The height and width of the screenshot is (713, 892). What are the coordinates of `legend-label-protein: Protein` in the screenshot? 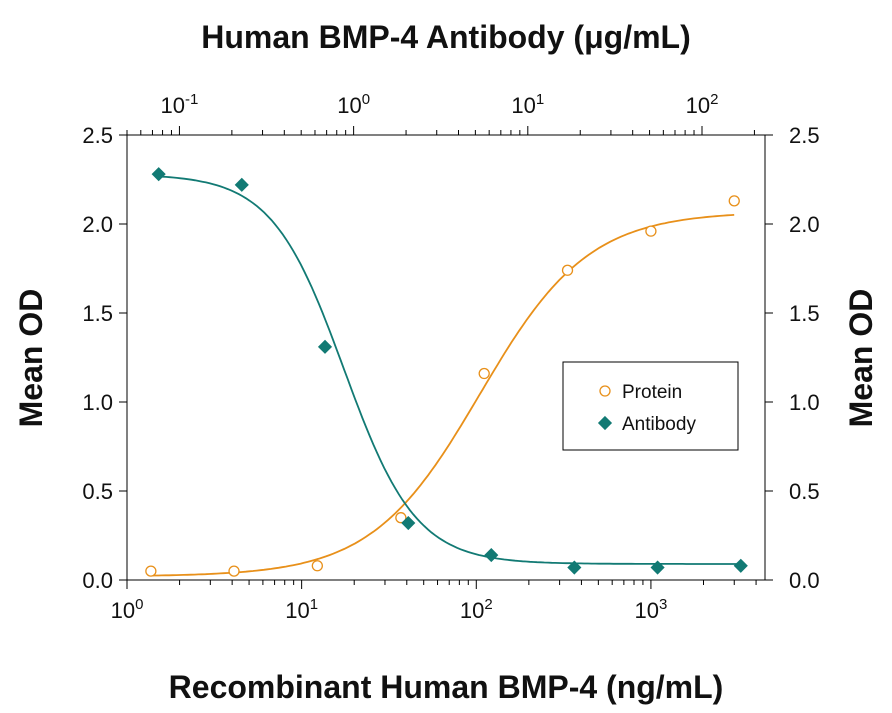 It's located at (652, 392).